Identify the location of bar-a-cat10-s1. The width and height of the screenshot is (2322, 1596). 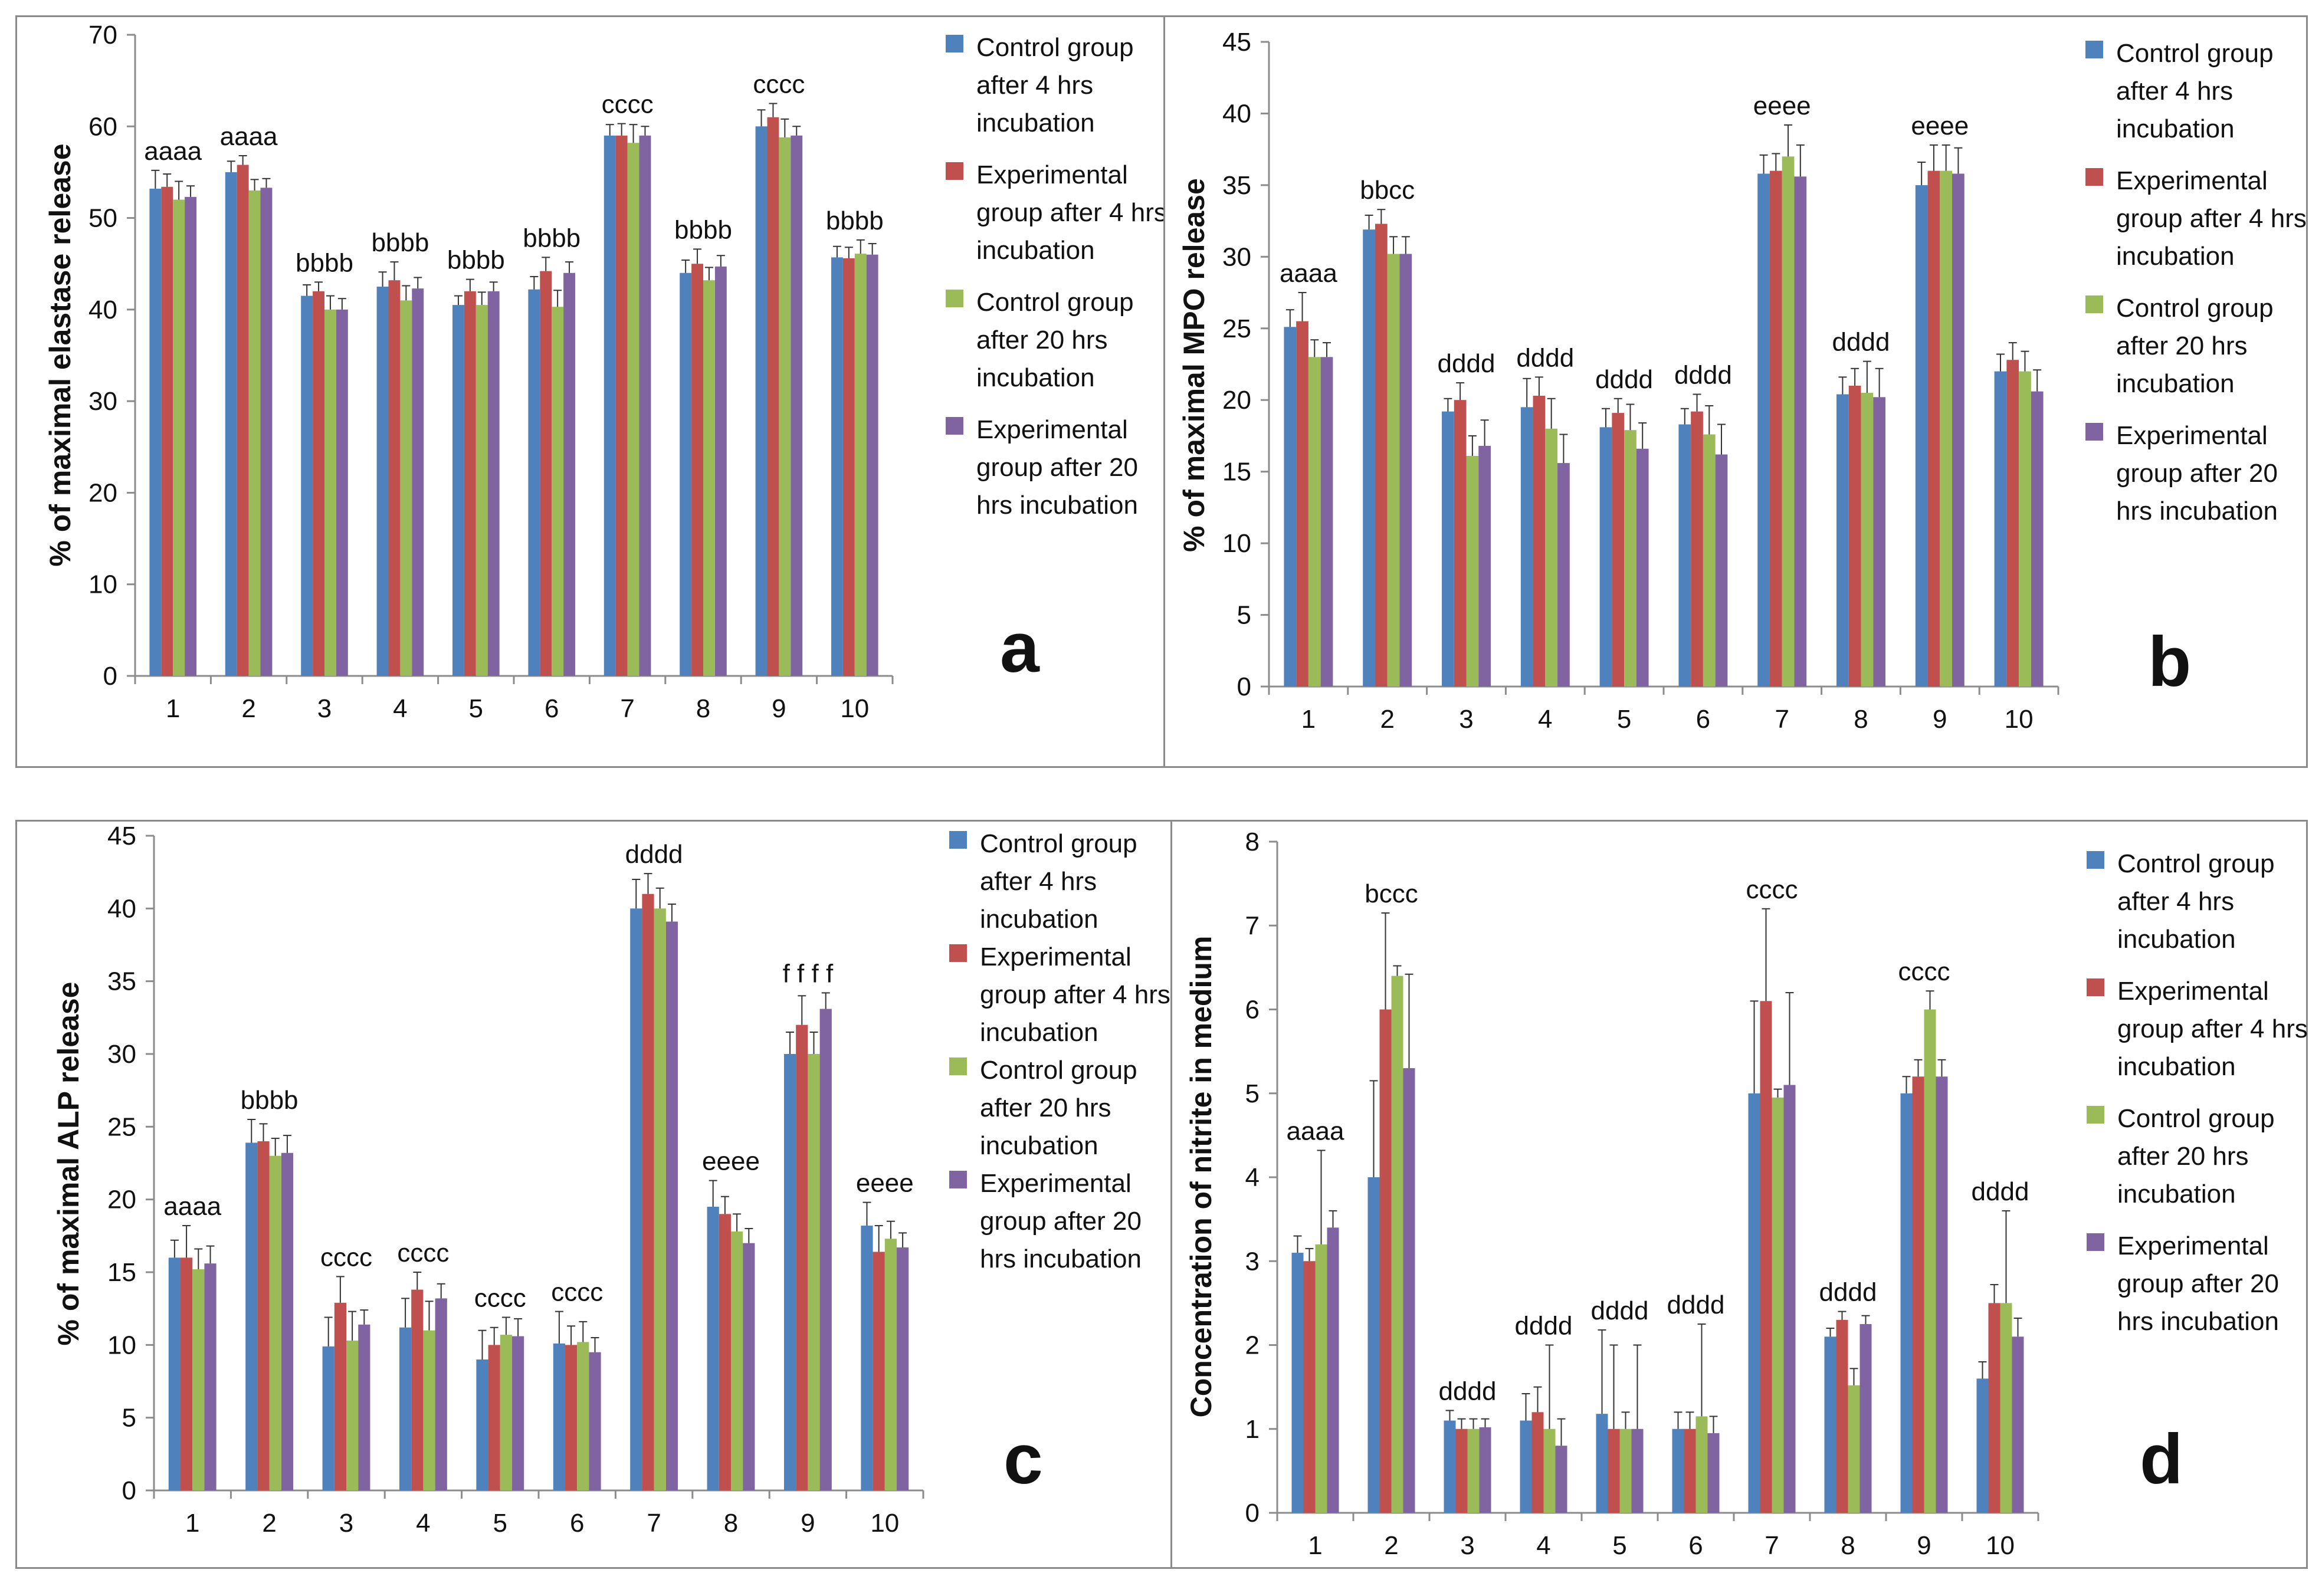
(837, 467).